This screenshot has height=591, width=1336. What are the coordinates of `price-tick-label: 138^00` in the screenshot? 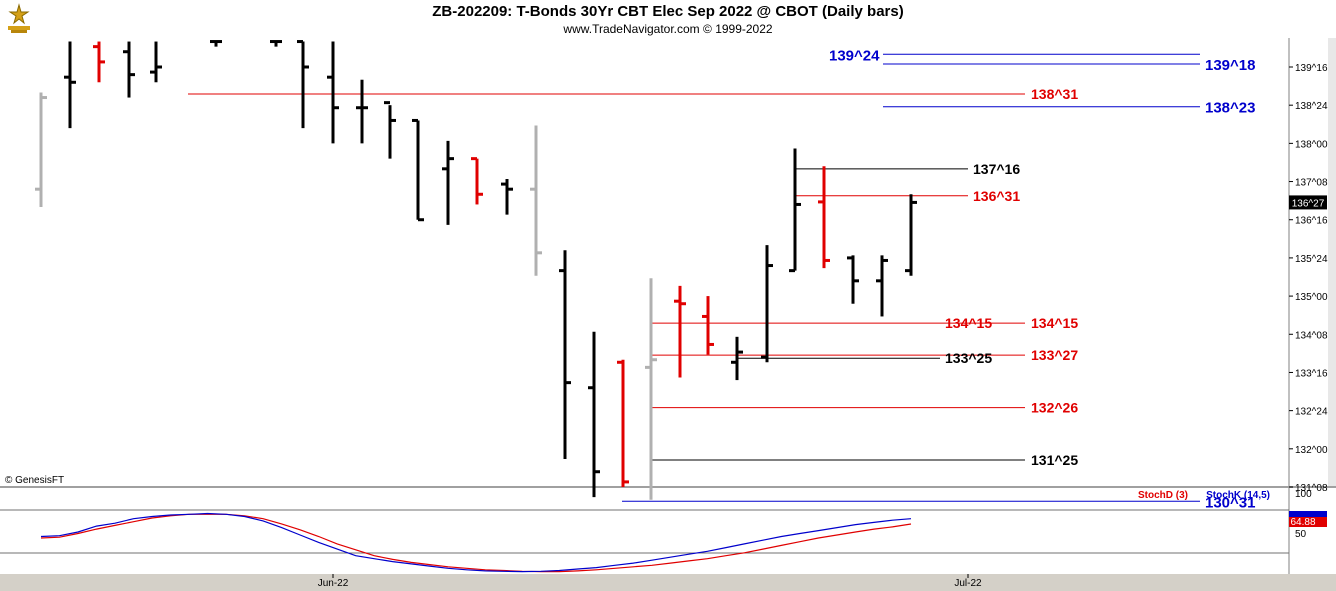 It's located at (1311, 144).